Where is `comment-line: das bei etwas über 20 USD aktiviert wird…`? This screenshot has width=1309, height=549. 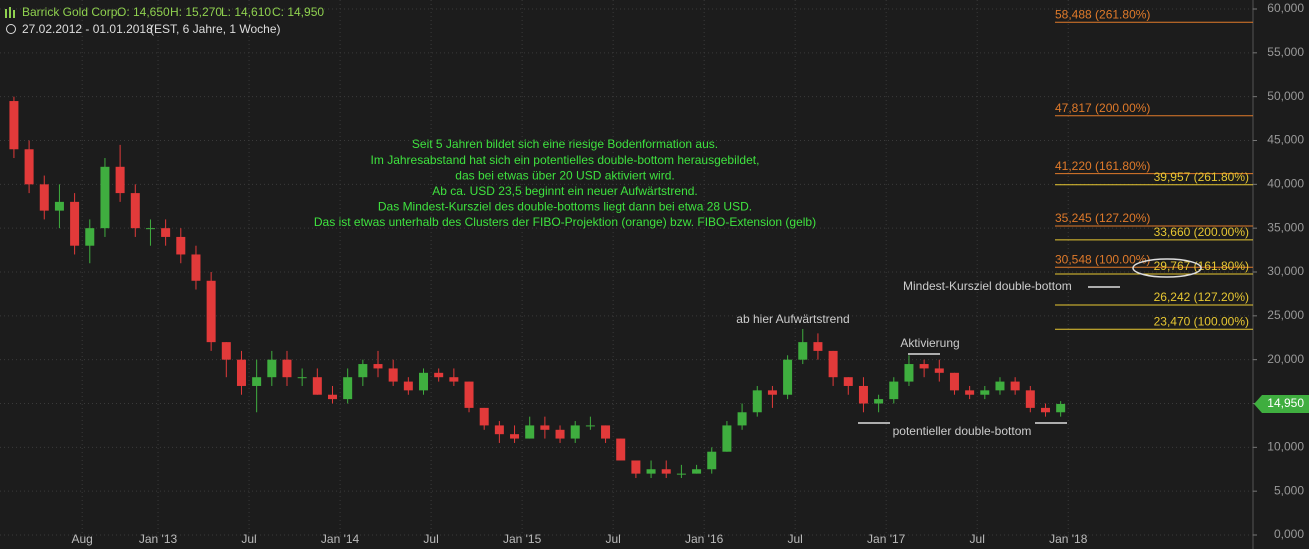
comment-line: das bei etwas über 20 USD aktiviert wird… is located at coordinates (564, 175).